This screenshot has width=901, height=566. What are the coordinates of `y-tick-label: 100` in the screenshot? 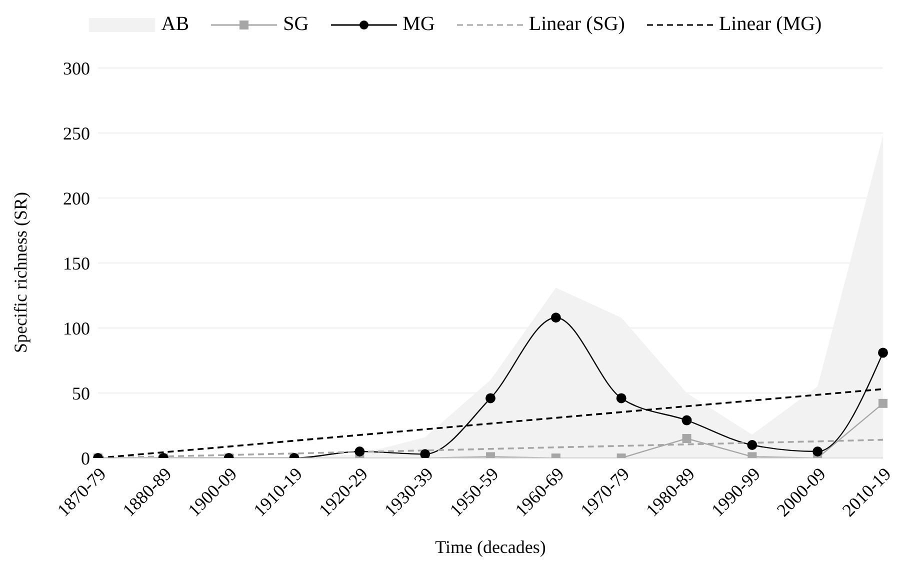 It's located at (76, 328).